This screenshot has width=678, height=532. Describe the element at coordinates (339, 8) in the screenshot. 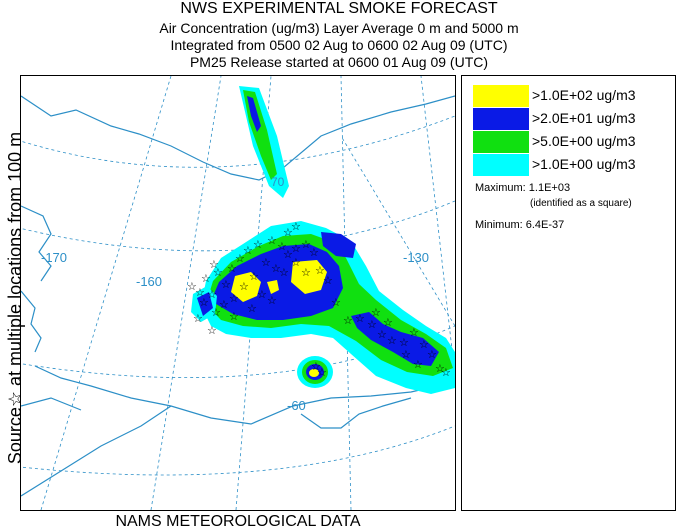

I see `forecast-title: NWS EXPERIMENTAL SMOKE FORECAST` at that location.